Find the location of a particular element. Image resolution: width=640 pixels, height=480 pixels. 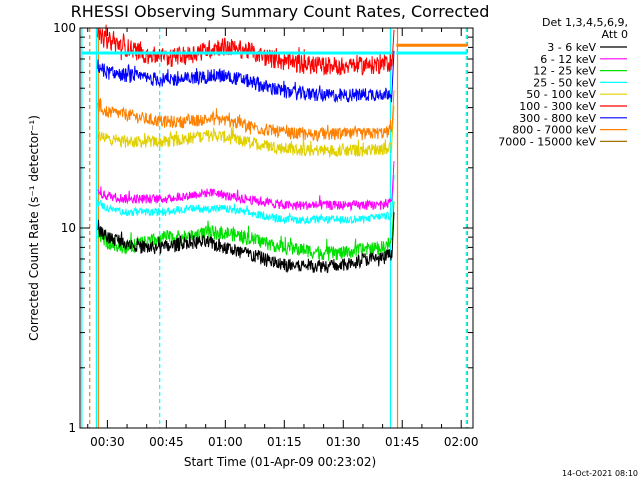

x-axis-label: Start Time (01-Apr-09 00:23:02) is located at coordinates (280, 462).